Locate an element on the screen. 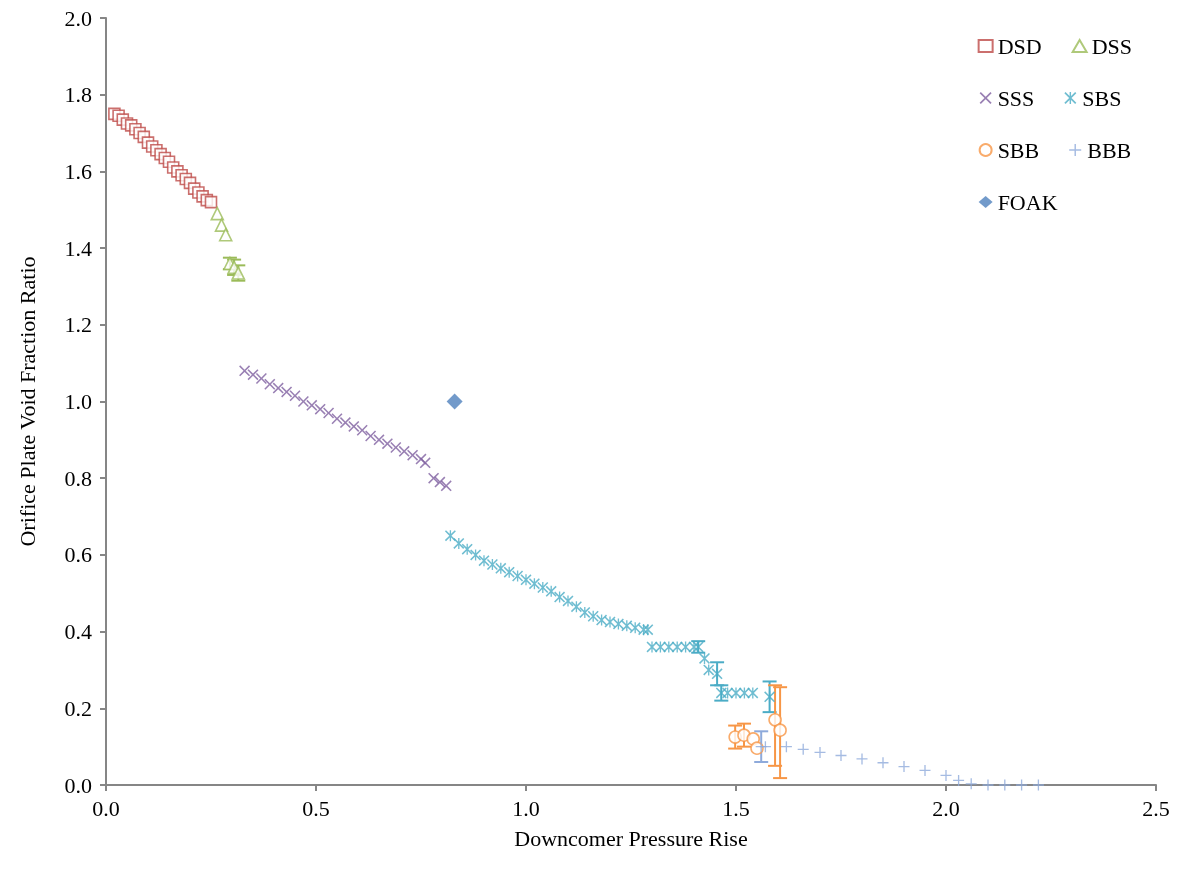 The image size is (1177, 875). y-tick-label: 0.4 is located at coordinates (78, 632).